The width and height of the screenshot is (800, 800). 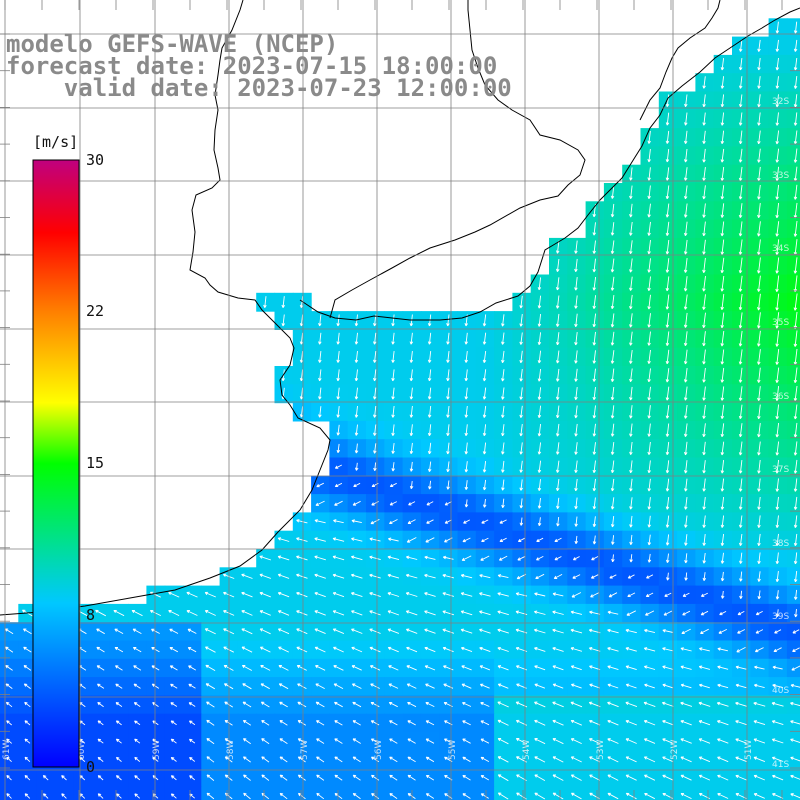 What do you see at coordinates (780, 544) in the screenshot?
I see `latitude-label: 38S` at bounding box center [780, 544].